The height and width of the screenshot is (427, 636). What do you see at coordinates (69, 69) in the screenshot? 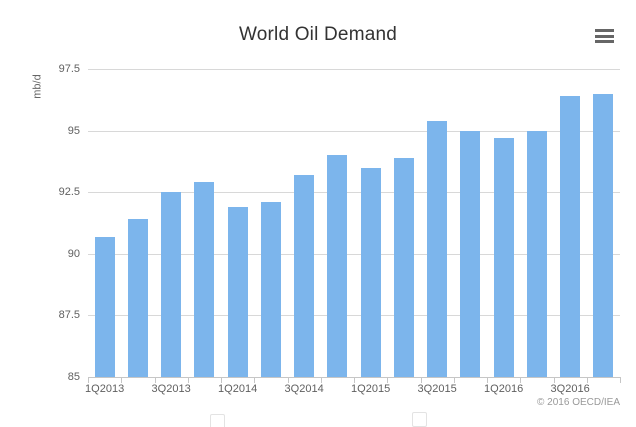
I see `y-axis-label: 97.5` at bounding box center [69, 69].